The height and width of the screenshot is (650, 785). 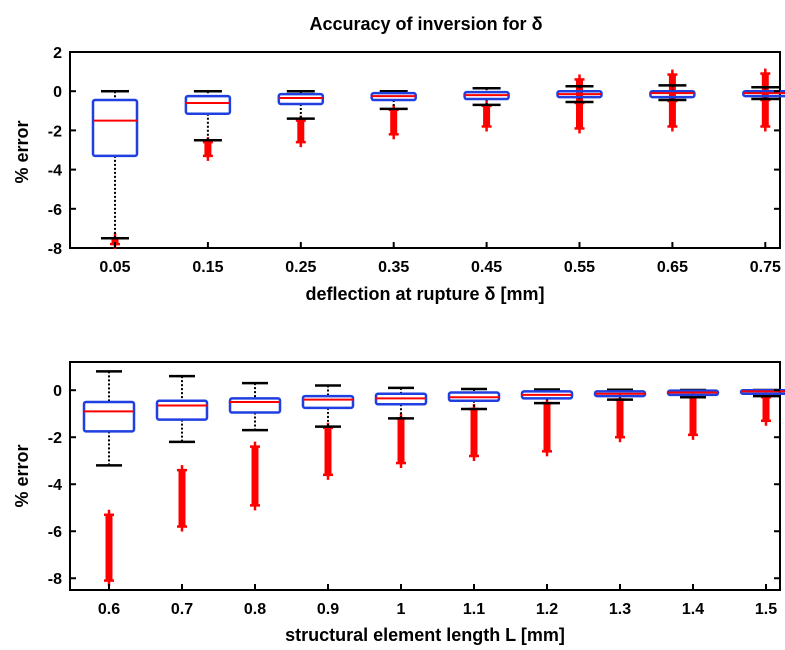 I want to click on x-tick-label: 1, so click(x=401, y=609).